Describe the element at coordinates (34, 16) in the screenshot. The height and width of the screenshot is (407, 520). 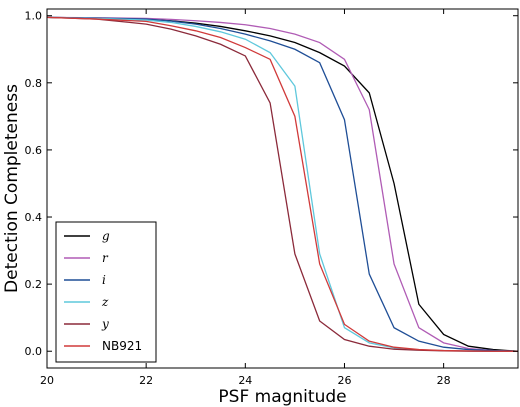
I see `y-tick-label: 1.0` at that location.